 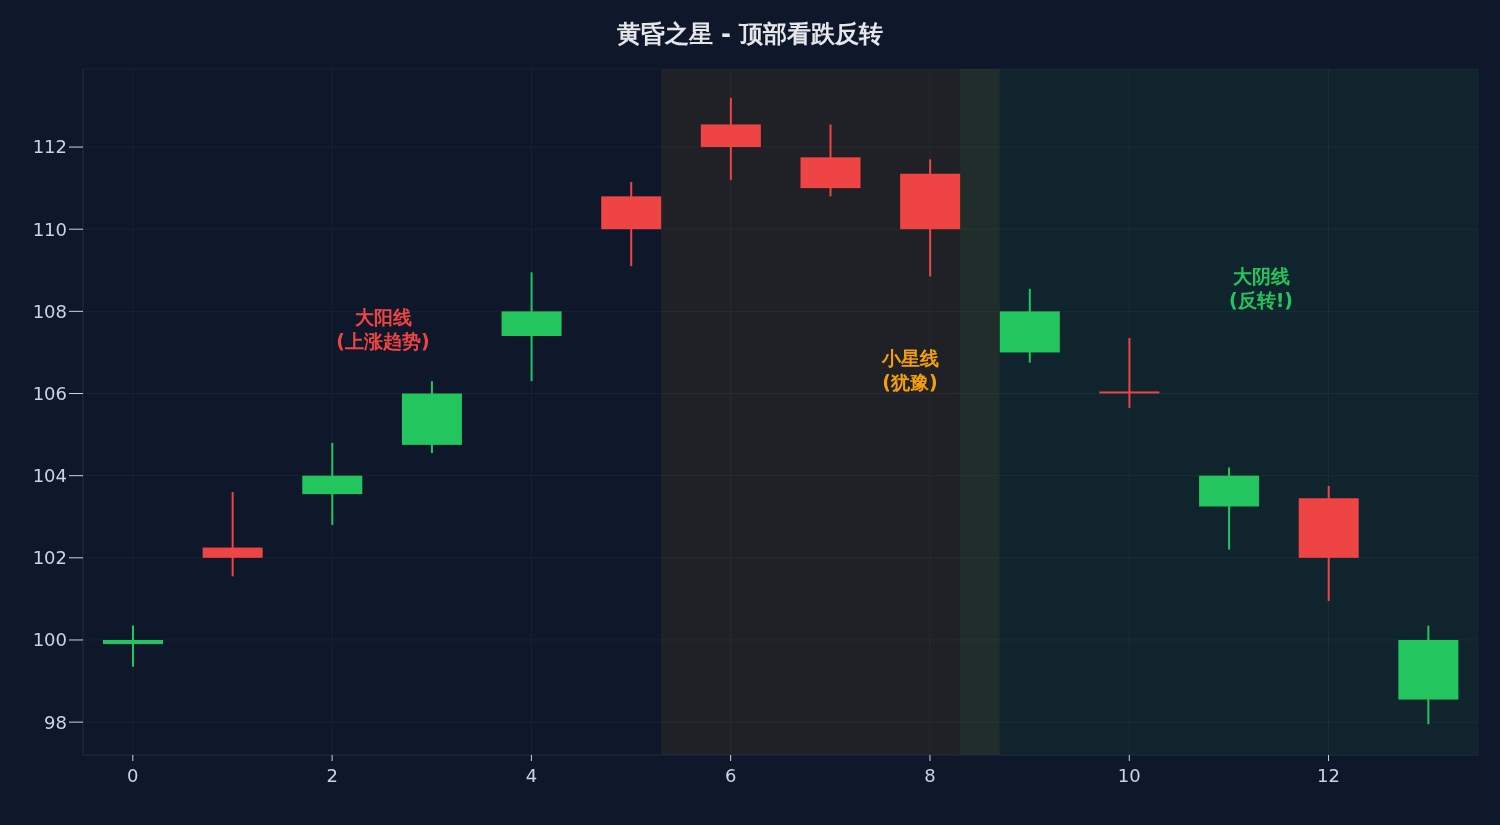 I want to click on y-tick-label: 106, so click(x=49, y=393).